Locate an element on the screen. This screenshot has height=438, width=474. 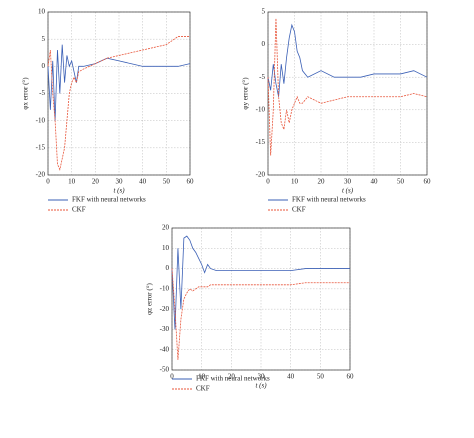
y-axis-label: φx error (°) is located at coordinates (26, 93).